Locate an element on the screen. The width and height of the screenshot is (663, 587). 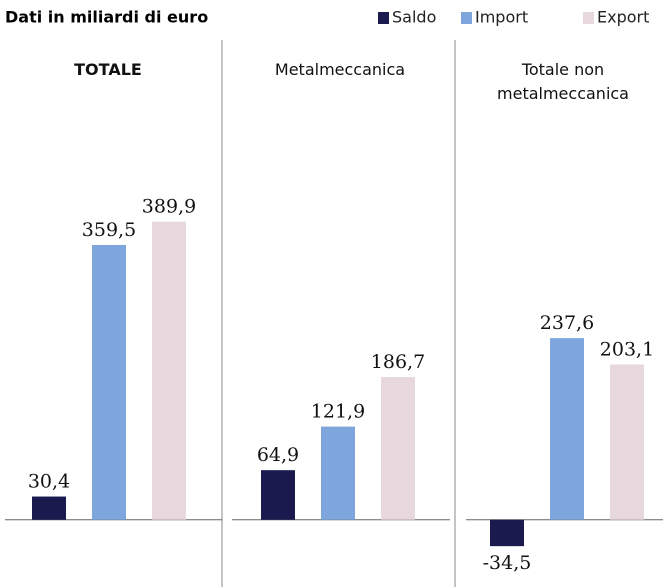
category-label: Totale non metalmeccanica is located at coordinates (563, 81).